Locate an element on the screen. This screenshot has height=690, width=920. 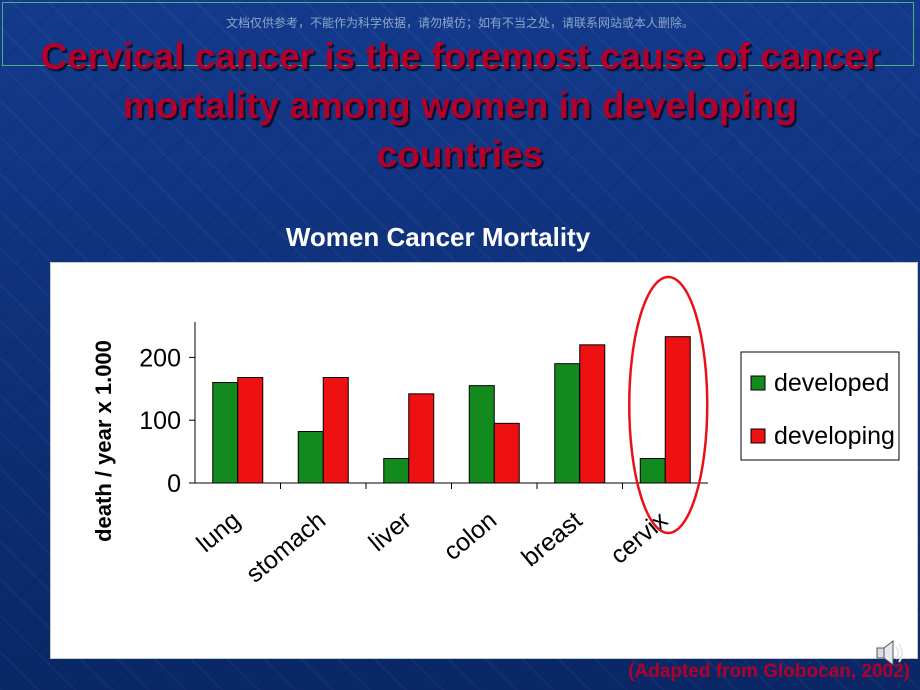
legend-swatch-developed is located at coordinates (758, 383).